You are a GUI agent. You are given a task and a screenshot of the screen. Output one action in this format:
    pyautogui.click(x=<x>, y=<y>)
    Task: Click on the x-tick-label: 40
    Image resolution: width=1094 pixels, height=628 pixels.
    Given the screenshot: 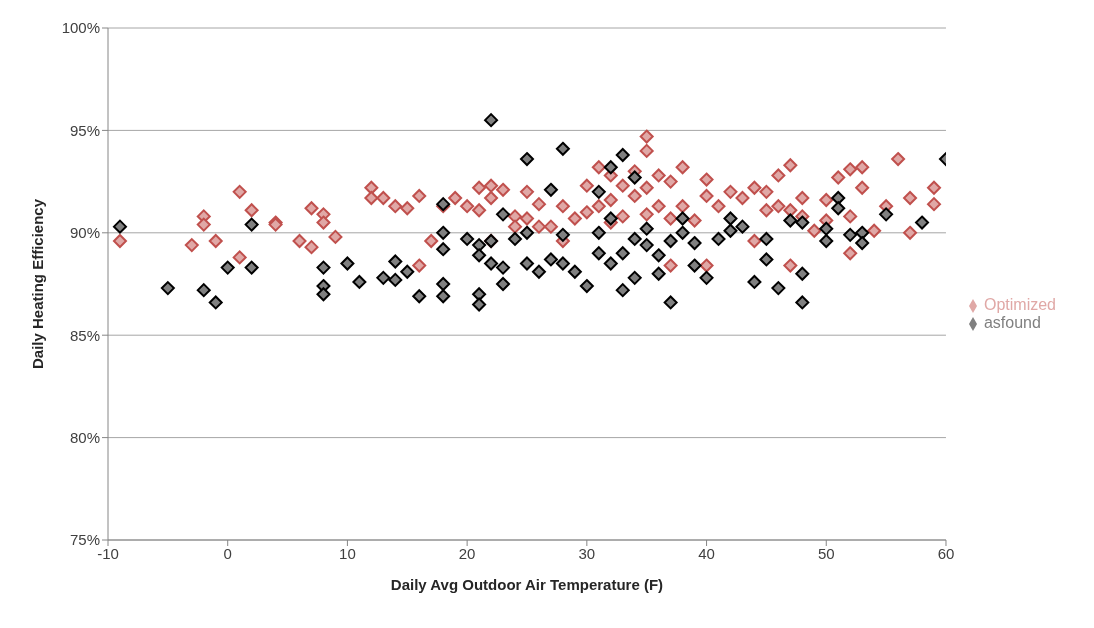 What is the action you would take?
    pyautogui.click(x=706, y=553)
    